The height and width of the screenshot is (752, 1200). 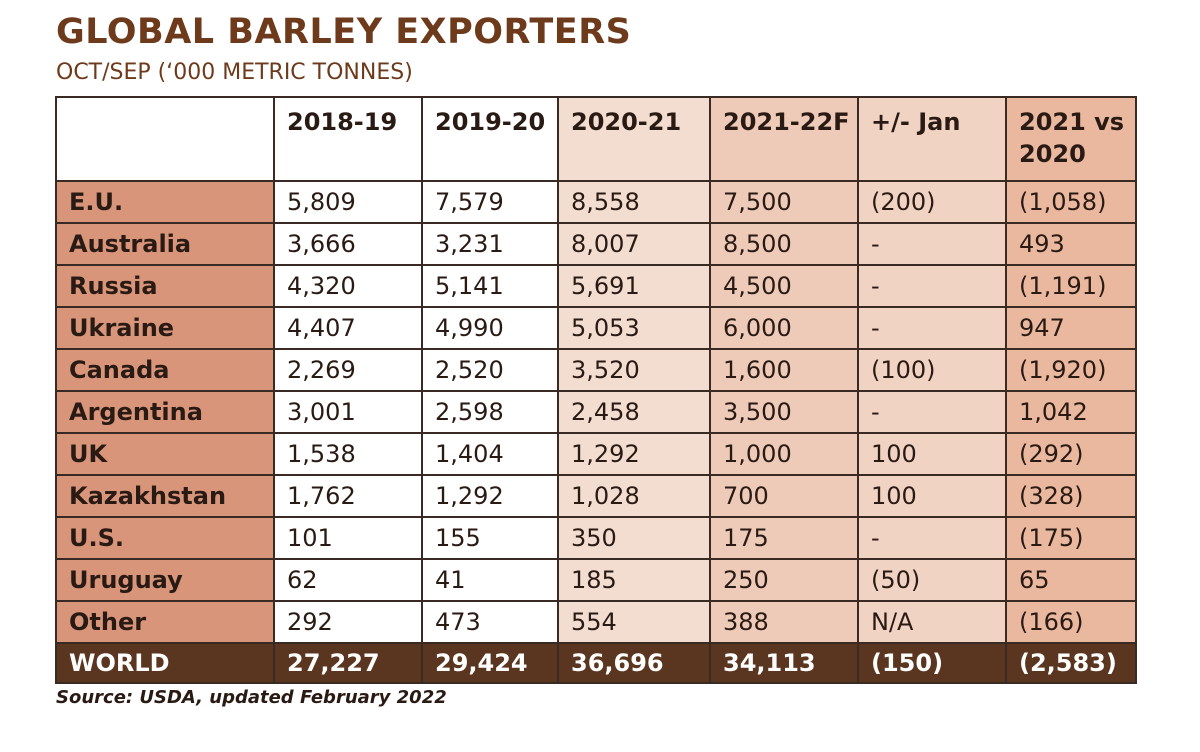 What do you see at coordinates (634, 328) in the screenshot?
I see `table-cell: 5,053` at bounding box center [634, 328].